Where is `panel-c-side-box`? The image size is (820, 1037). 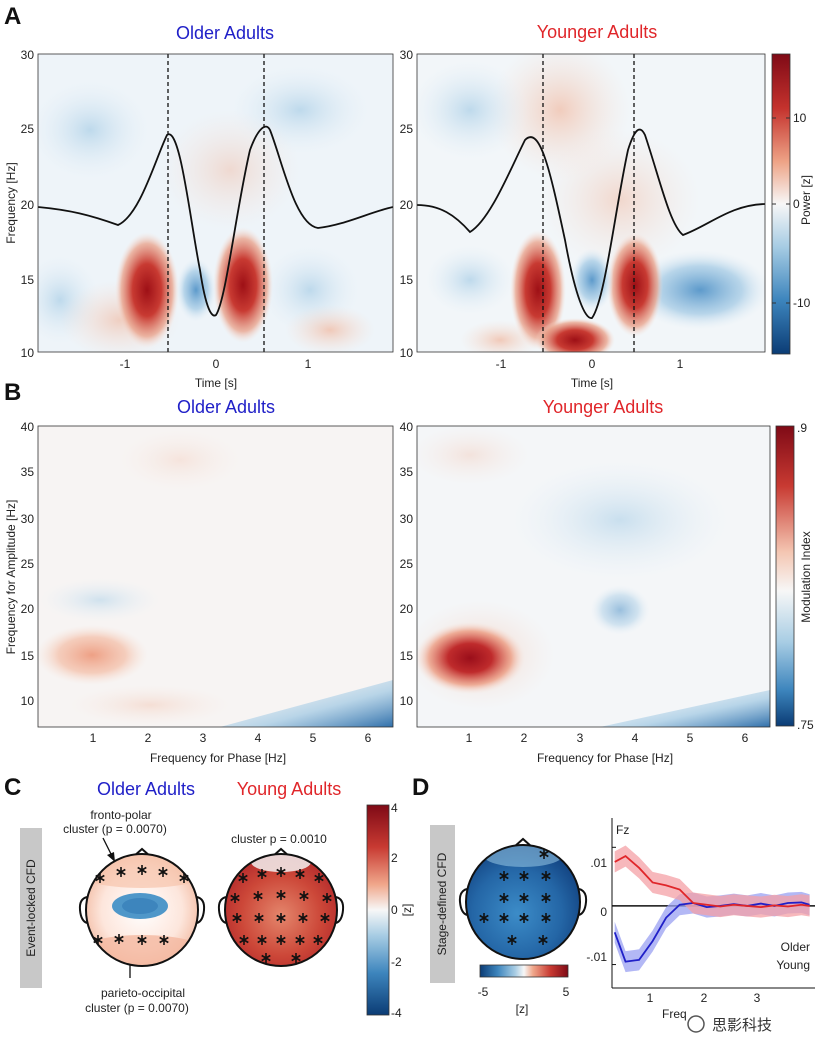
panel-c-side-box is located at coordinates (31, 908).